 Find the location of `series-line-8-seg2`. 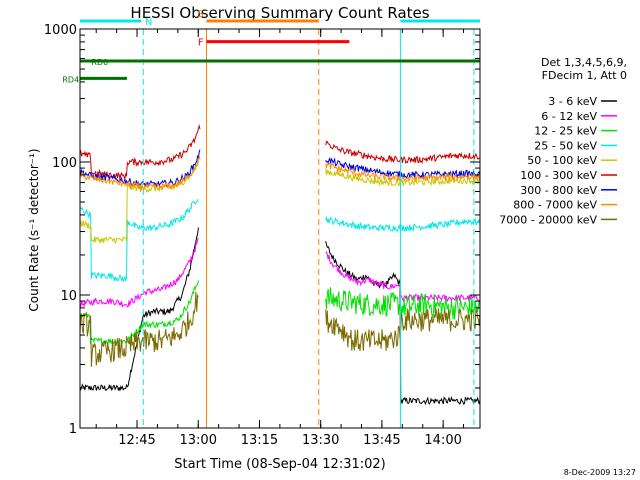

series-line-8-seg2 is located at coordinates (403, 172).